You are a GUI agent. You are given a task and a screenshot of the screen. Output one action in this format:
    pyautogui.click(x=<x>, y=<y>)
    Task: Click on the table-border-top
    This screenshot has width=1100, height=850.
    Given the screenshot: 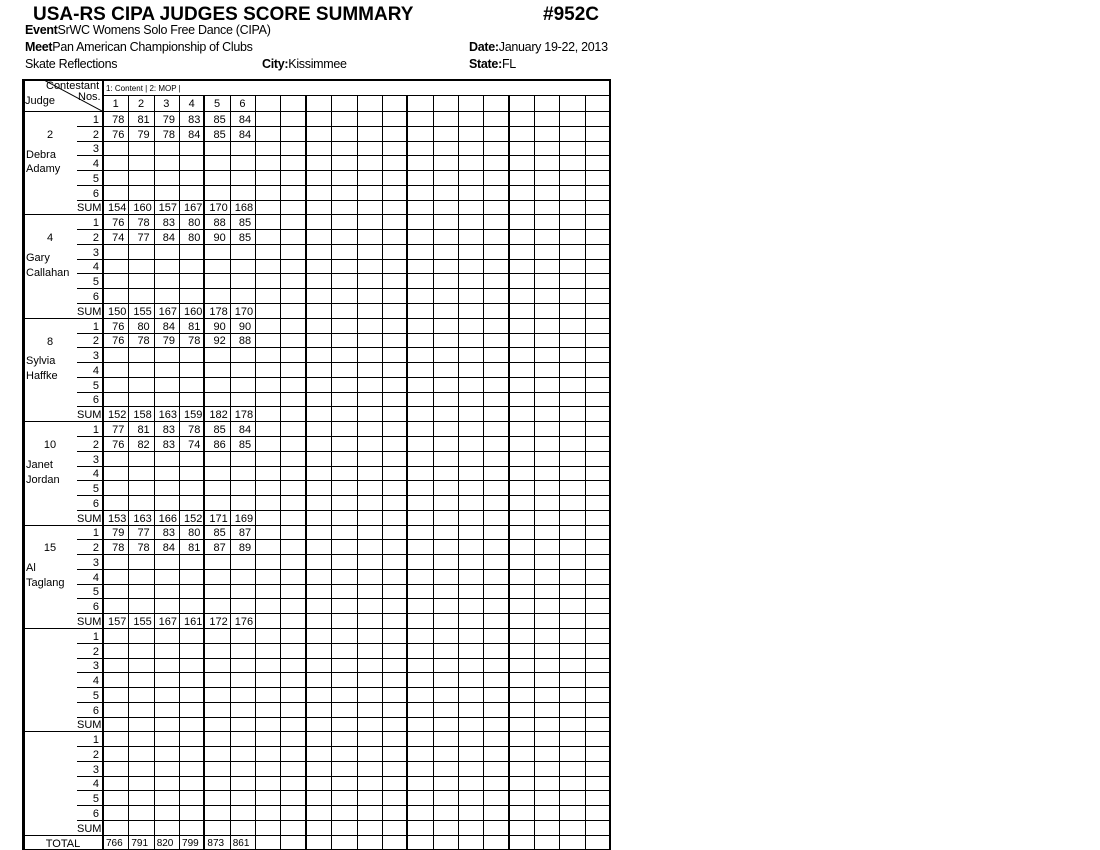 What is the action you would take?
    pyautogui.click(x=316, y=80)
    